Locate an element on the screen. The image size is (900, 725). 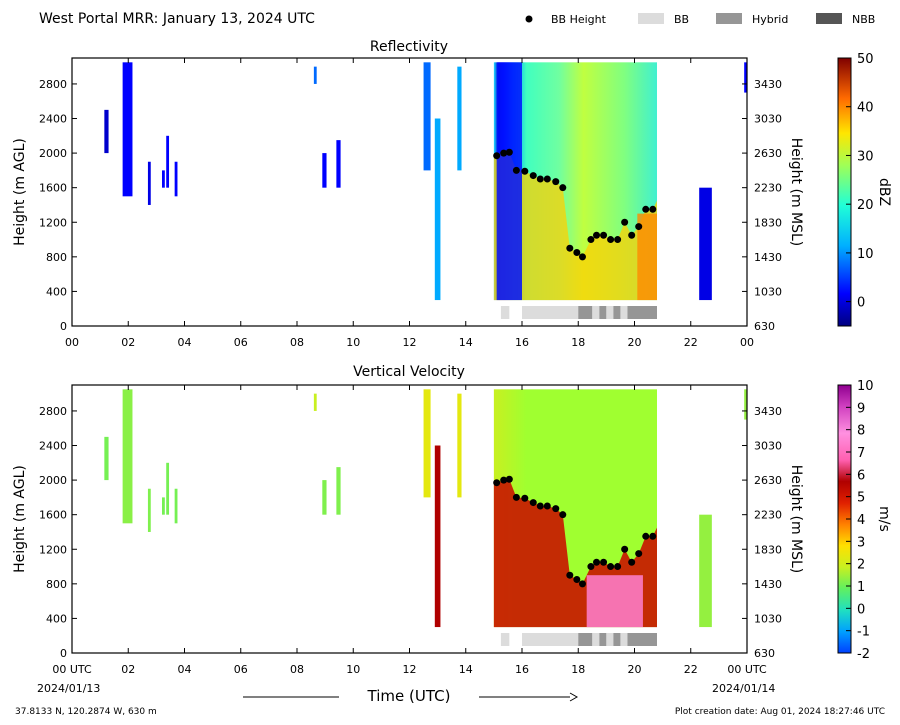
x-tick-label: 18 is located at coordinates (578, 669).